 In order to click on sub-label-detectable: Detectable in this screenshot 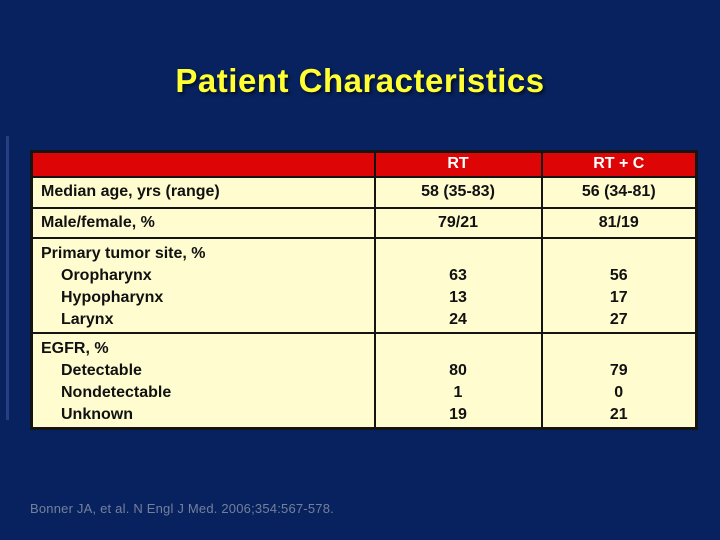, I will do `click(101, 370)`.